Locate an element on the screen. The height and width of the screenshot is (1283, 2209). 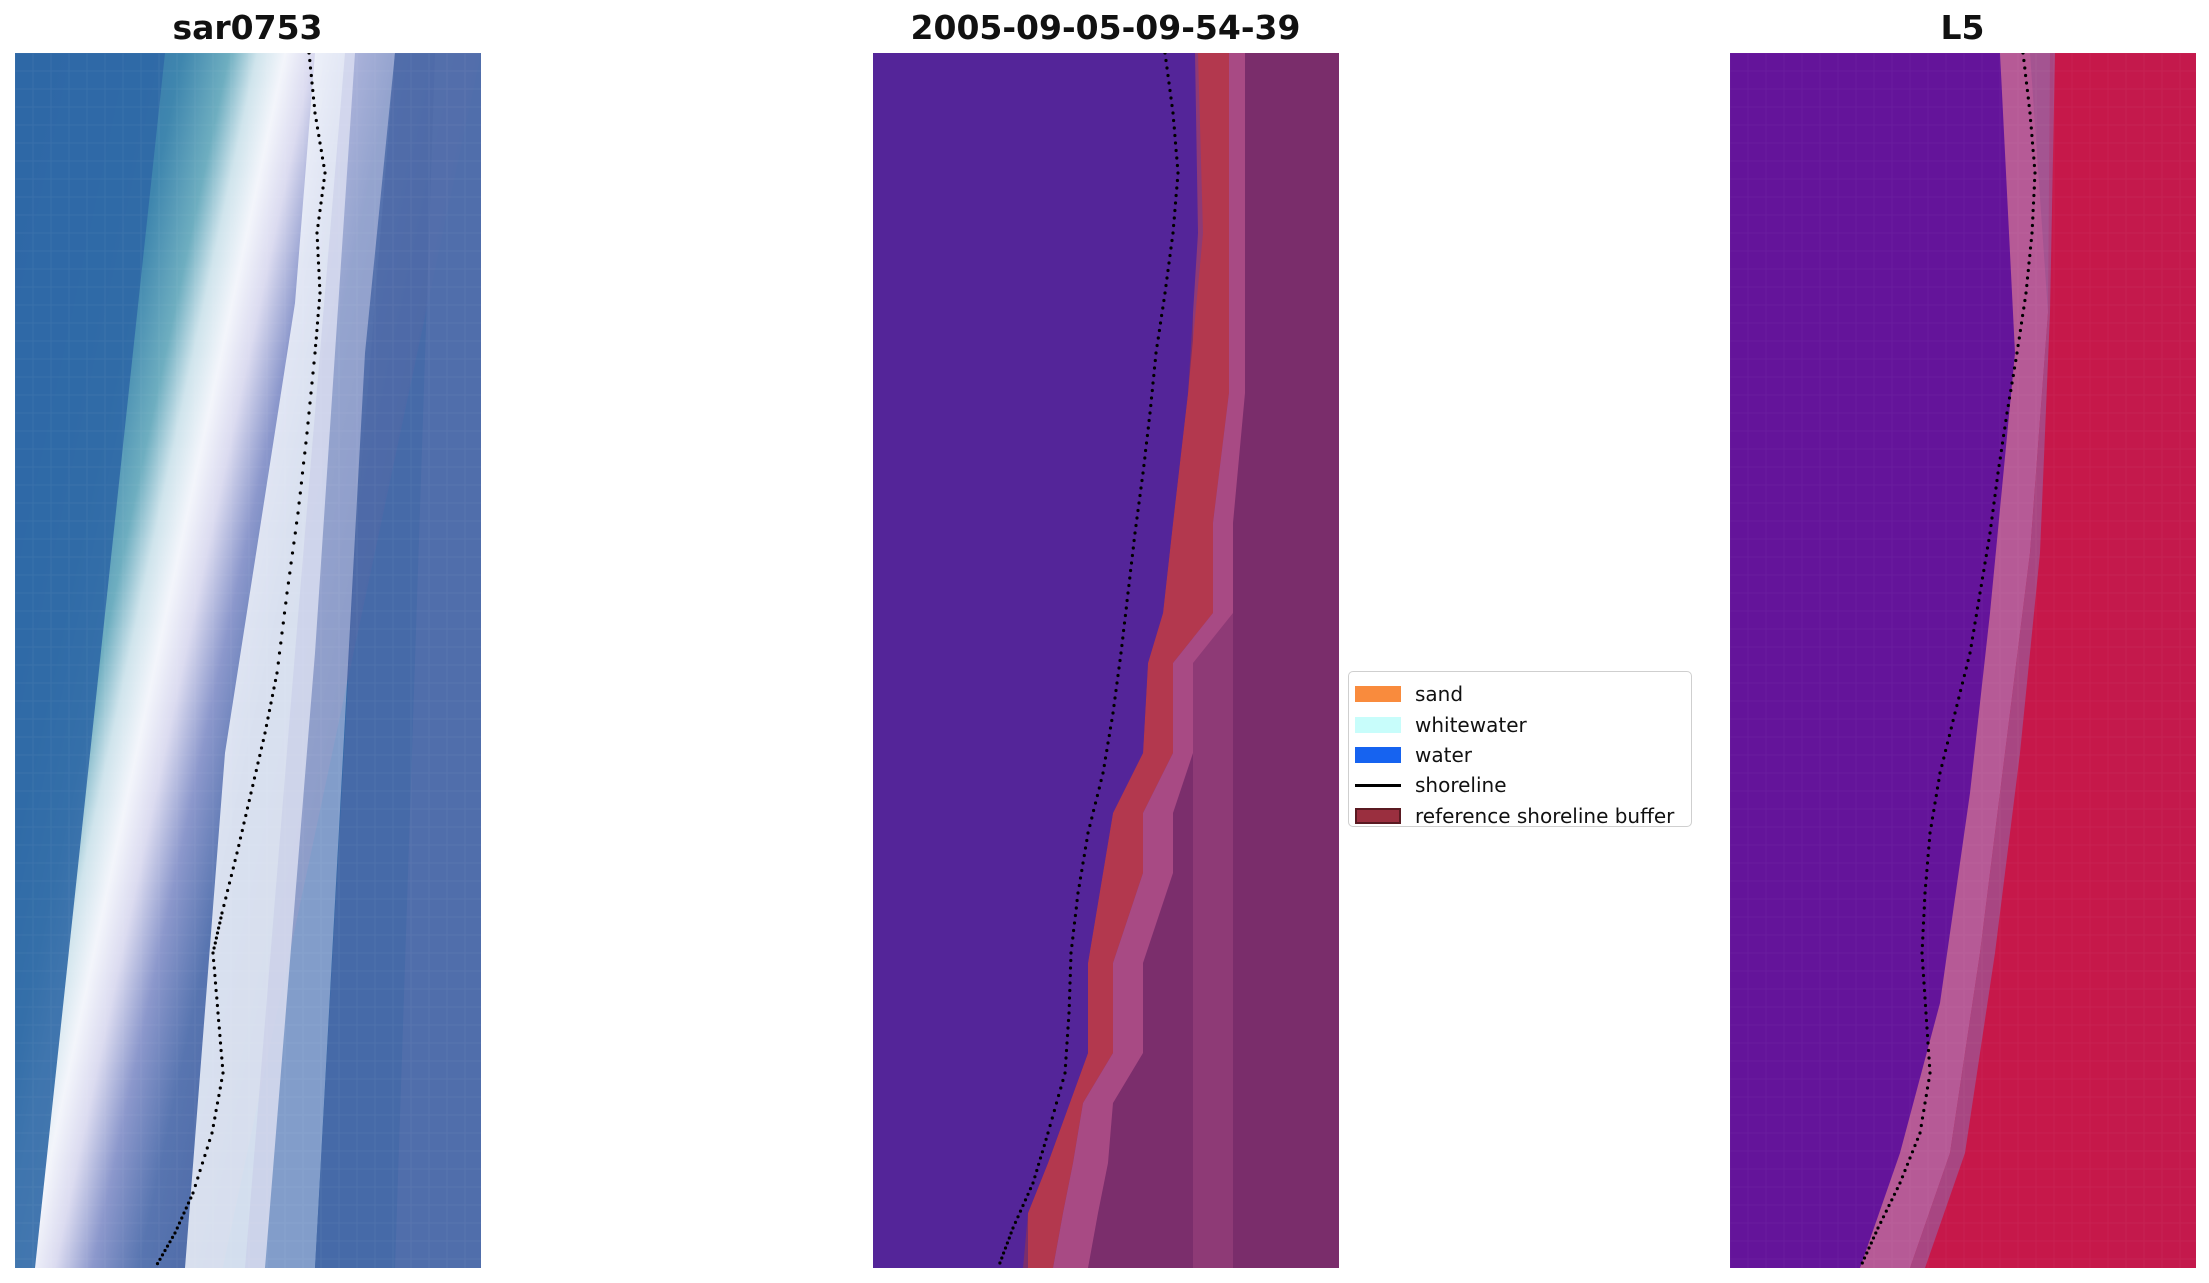
legend-item-reference-buffer: reference shoreline buffer is located at coordinates (1520, 816).